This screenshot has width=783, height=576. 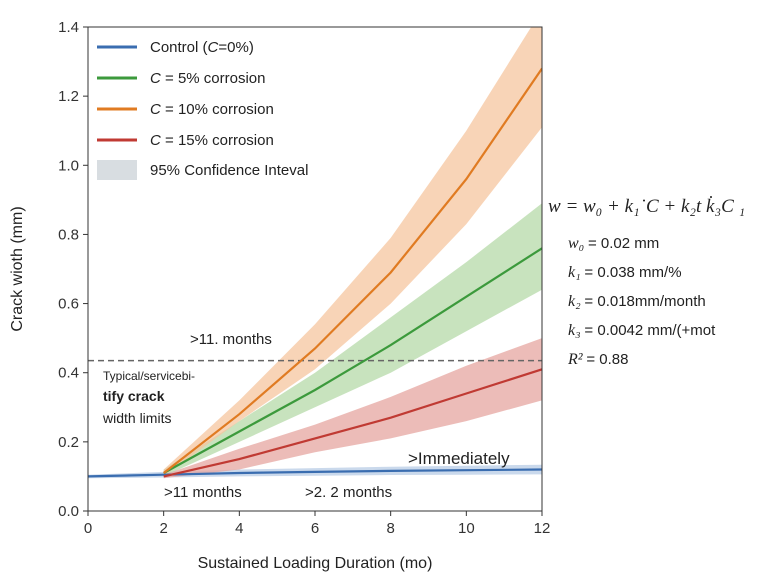 I want to click on param-k3: k₃ = 0.0042 mm/(+mot, so click(x=675, y=330).